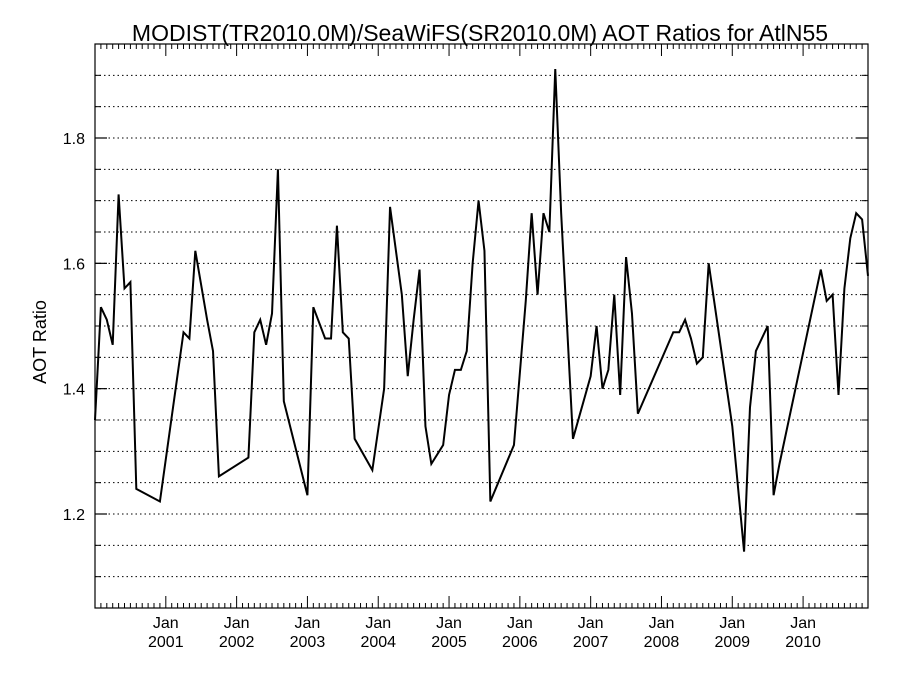  What do you see at coordinates (74, 390) in the screenshot?
I see `y-tick-label: 1.4` at bounding box center [74, 390].